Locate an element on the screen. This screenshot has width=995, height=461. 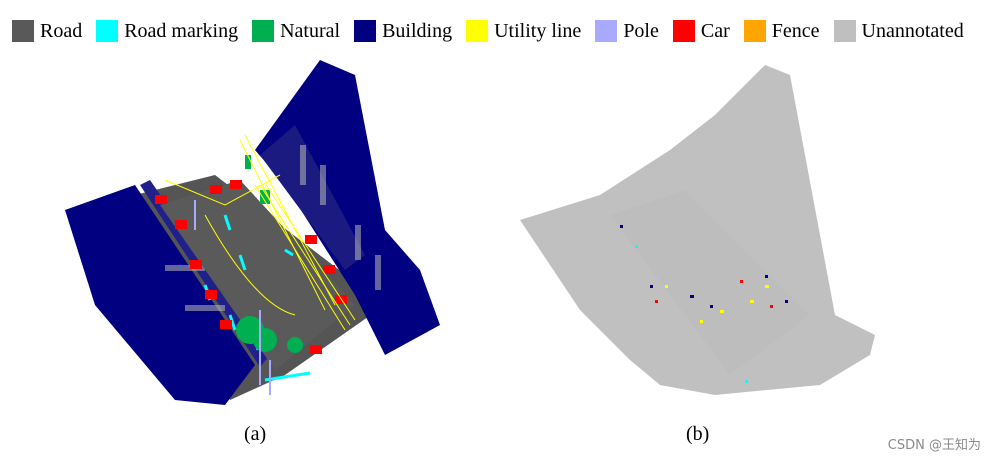
caption-b: (b) is located at coordinates (698, 434).